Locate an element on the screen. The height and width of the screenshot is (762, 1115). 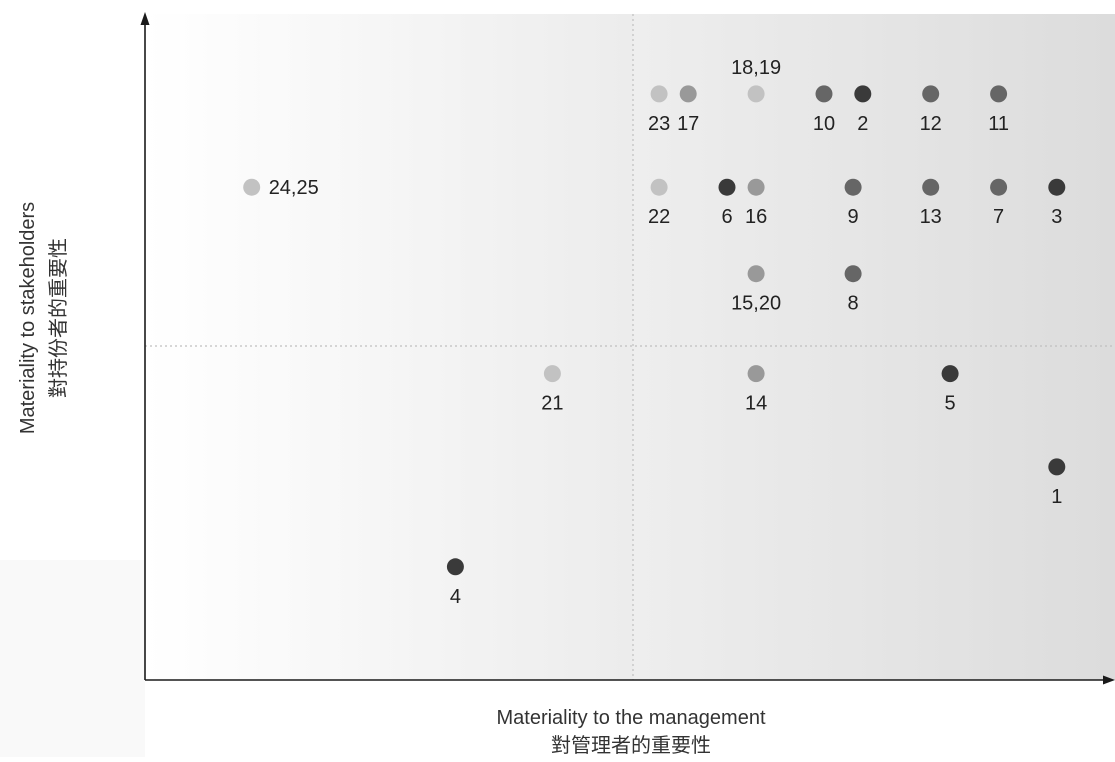
point-label-3: 3 is located at coordinates (1056, 217).